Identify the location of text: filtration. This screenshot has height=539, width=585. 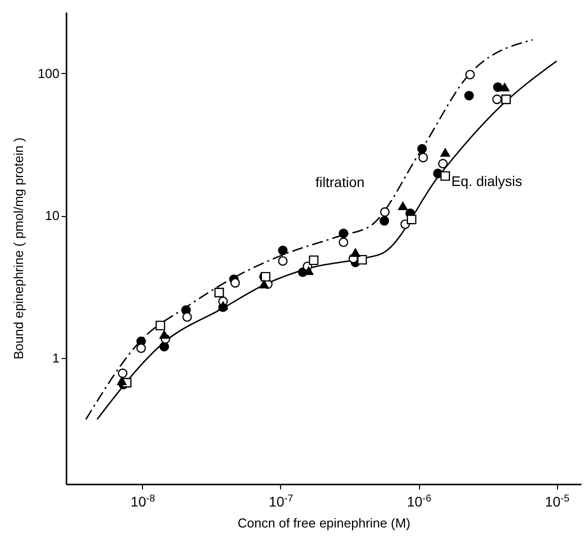
(340, 182).